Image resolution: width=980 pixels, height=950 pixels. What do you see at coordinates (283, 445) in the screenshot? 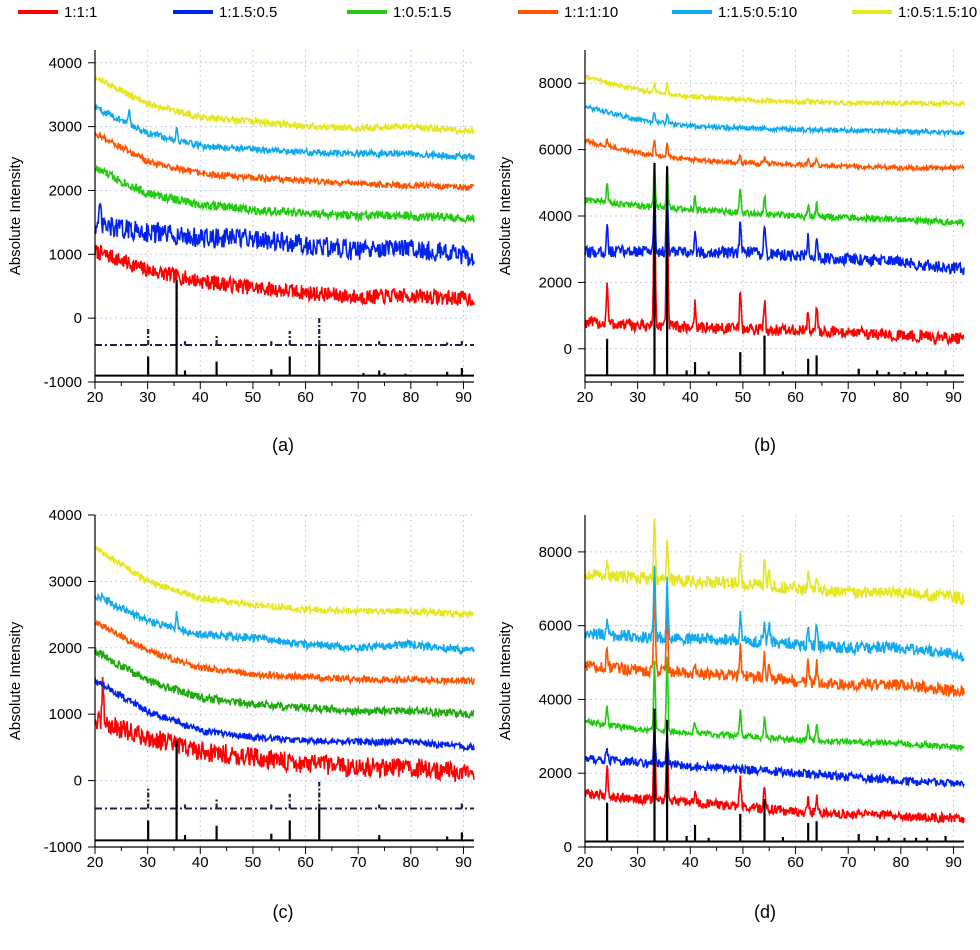
I see `panel-label-a: (a)` at bounding box center [283, 445].